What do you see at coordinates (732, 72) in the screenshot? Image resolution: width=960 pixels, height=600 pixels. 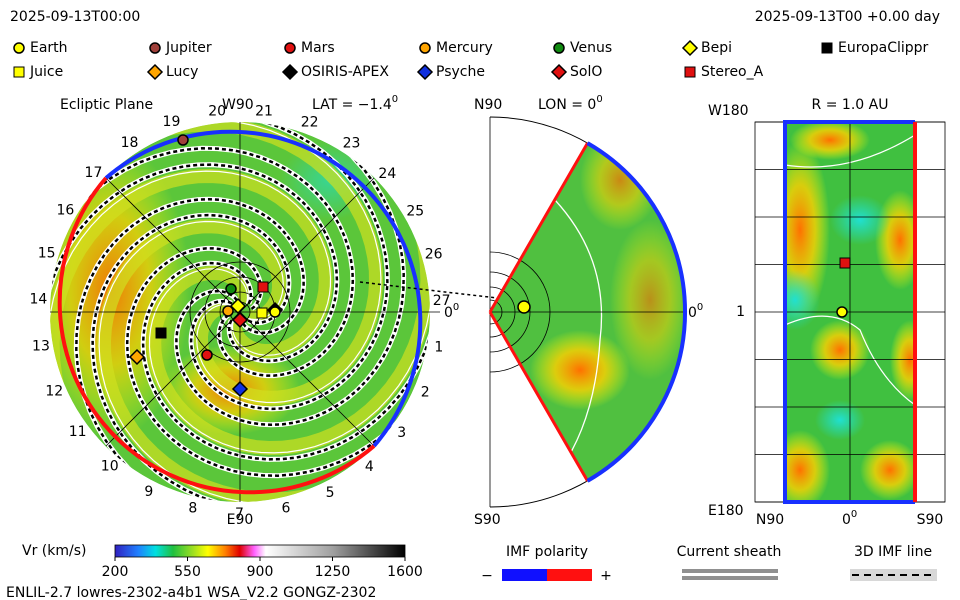 I see `legend-label: Stereo_A` at bounding box center [732, 72].